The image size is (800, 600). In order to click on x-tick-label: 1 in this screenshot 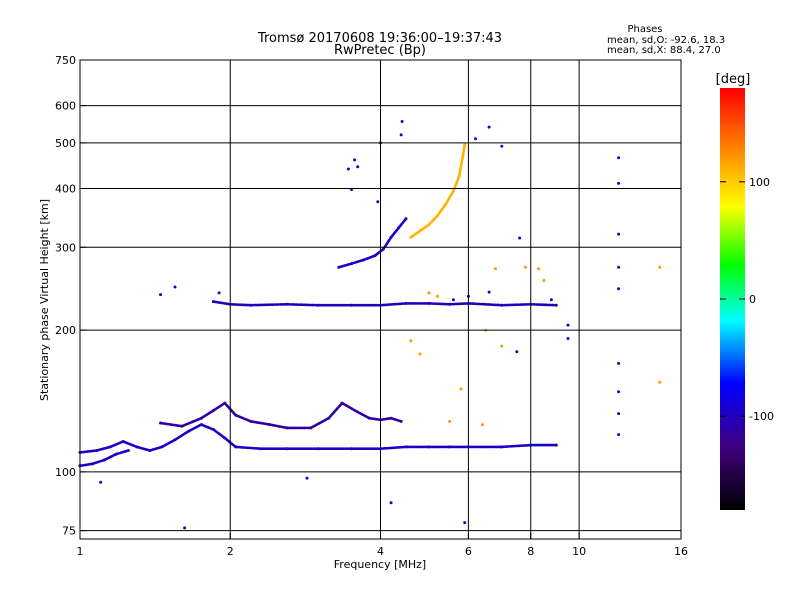, I will do `click(80, 551)`.